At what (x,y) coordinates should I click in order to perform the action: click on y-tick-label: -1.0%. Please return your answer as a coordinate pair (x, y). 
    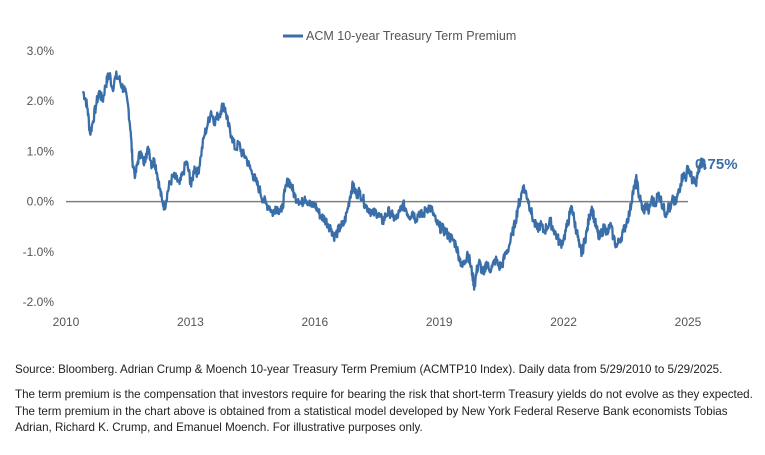
    Looking at the image, I should click on (39, 252).